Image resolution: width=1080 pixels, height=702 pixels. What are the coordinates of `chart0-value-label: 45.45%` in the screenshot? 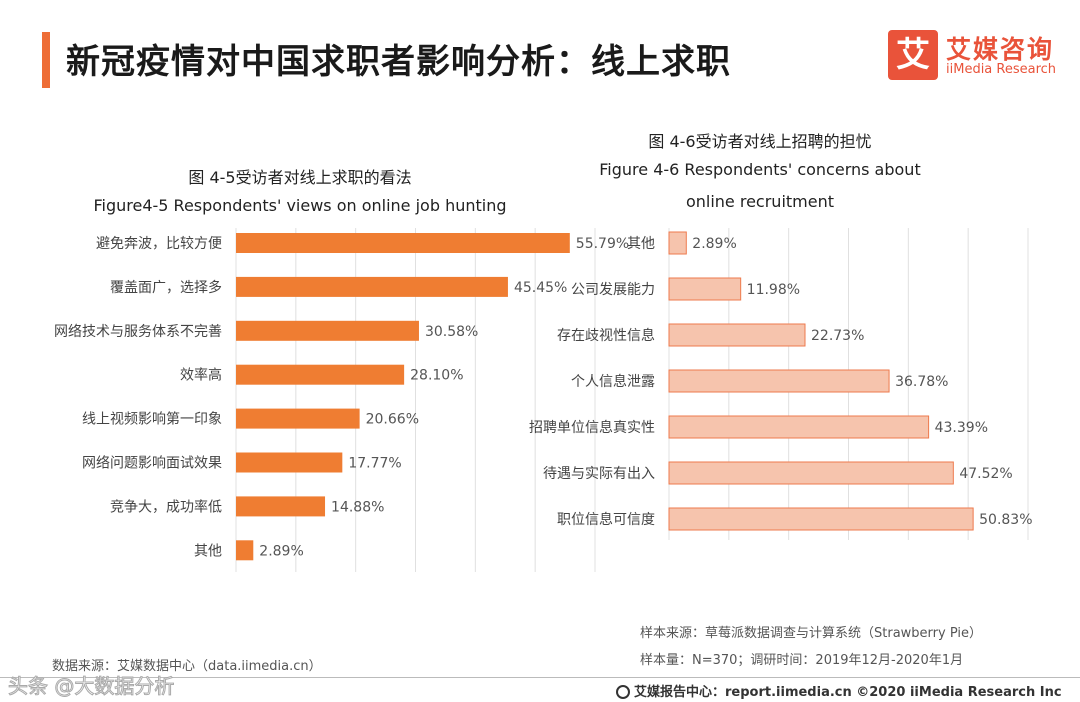 It's located at (540, 288).